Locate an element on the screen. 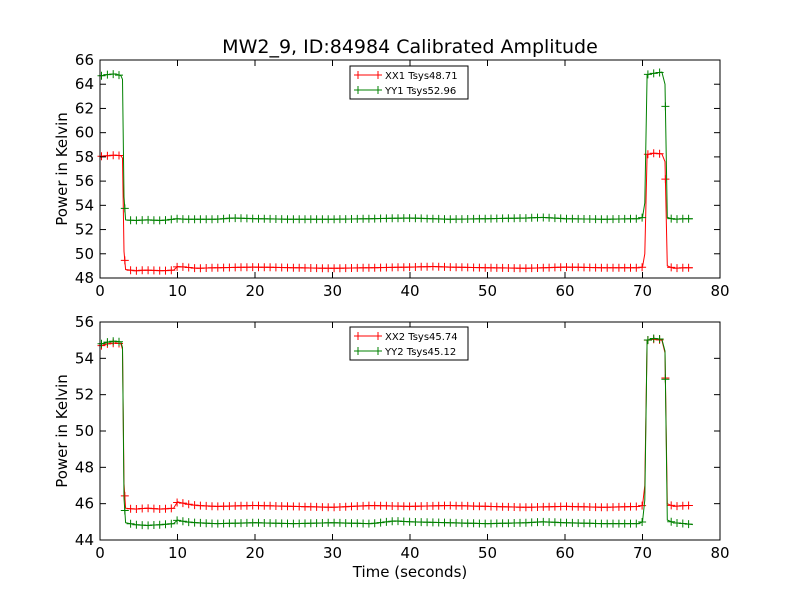 This screenshot has height=600, width=800. top-x-tick-label: 30 is located at coordinates (332, 291).